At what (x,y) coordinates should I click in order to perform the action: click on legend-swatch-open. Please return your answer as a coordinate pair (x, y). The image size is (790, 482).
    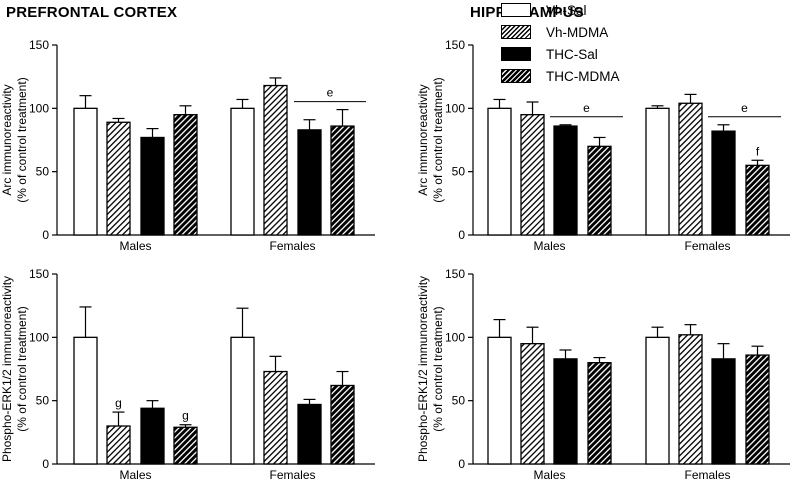
    Looking at the image, I should click on (516, 10).